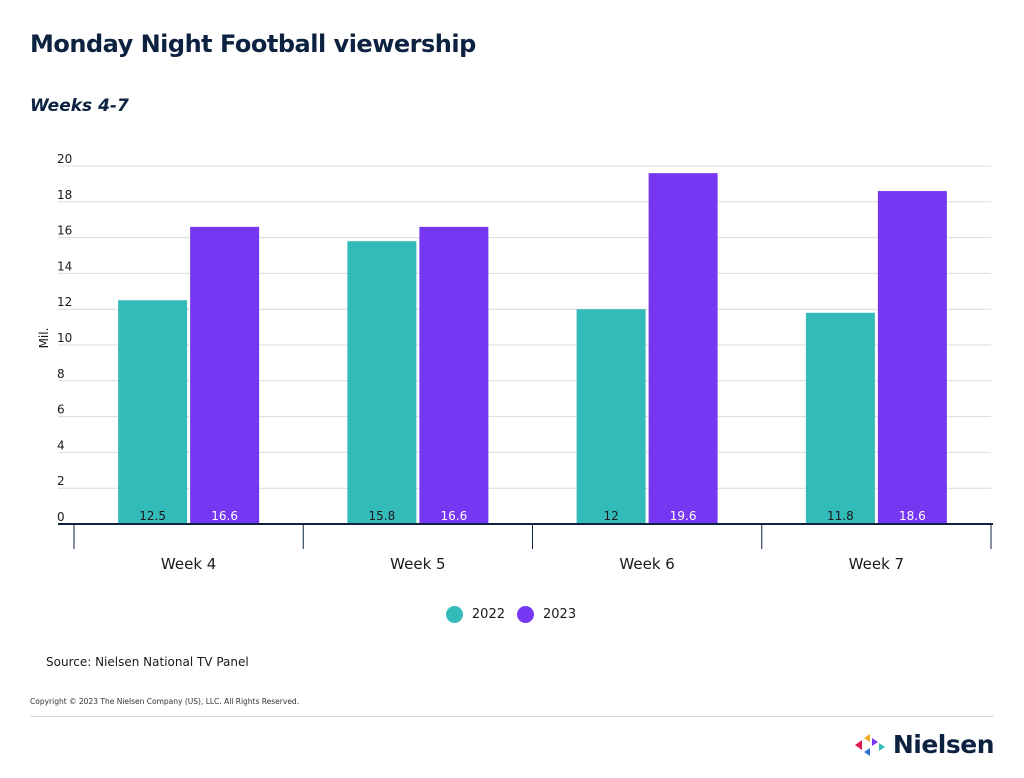 This screenshot has width=1024, height=778. Describe the element at coordinates (488, 614) in the screenshot. I see `legend-label-2022: 2022` at that location.